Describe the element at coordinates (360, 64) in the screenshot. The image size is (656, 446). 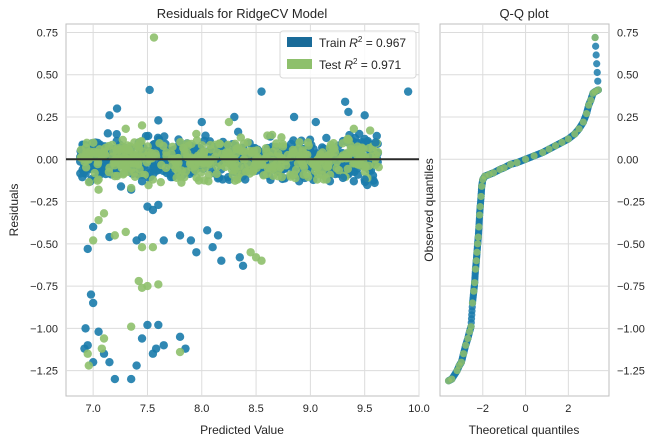
I see `legend-label-test: Test R2 = 0.971` at that location.